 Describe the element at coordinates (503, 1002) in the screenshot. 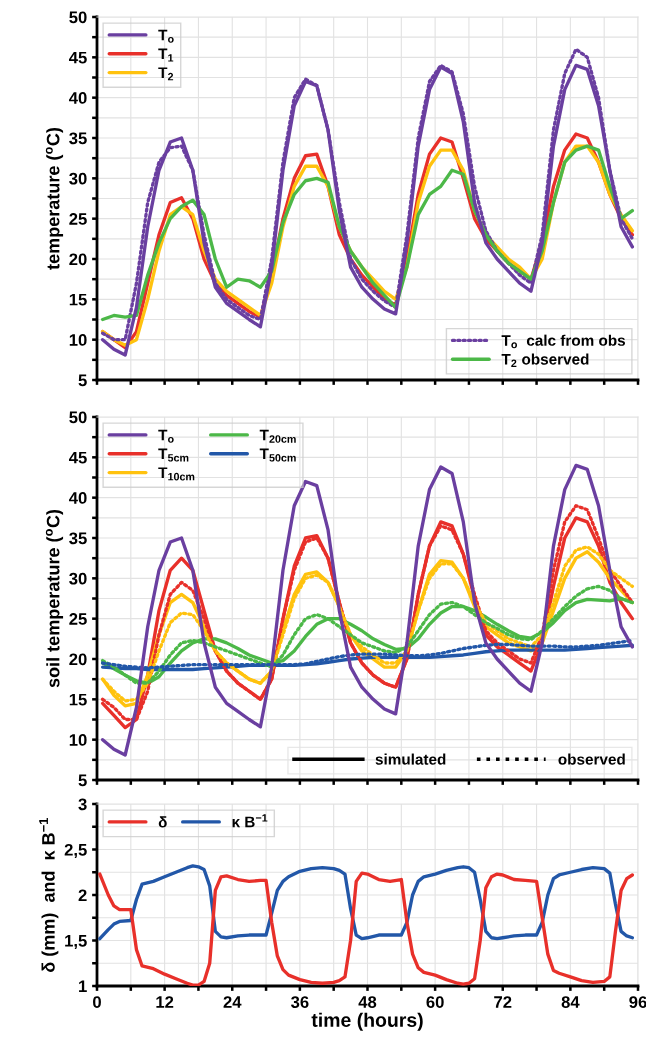

I see `x-tick-label: 72` at that location.